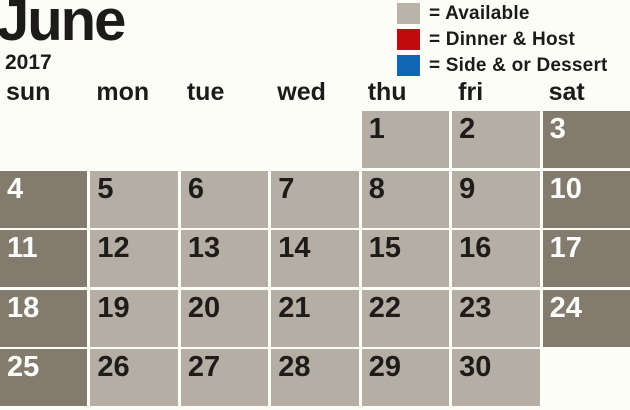  Describe the element at coordinates (586, 139) in the screenshot. I see `day-cell-3: 3` at that location.